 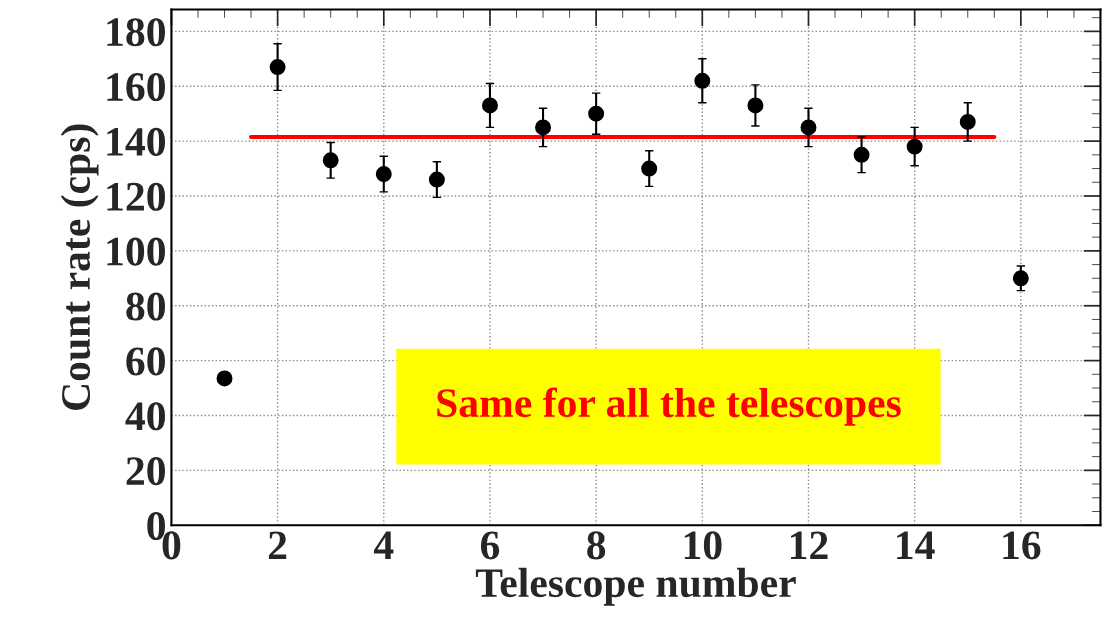 I want to click on y-tick-label: 100, so click(x=136, y=251).